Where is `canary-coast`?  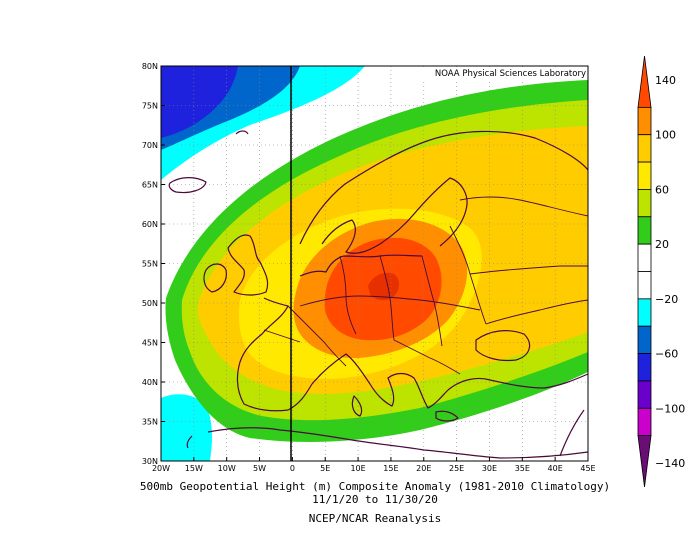 canary-coast is located at coordinates (189, 442).